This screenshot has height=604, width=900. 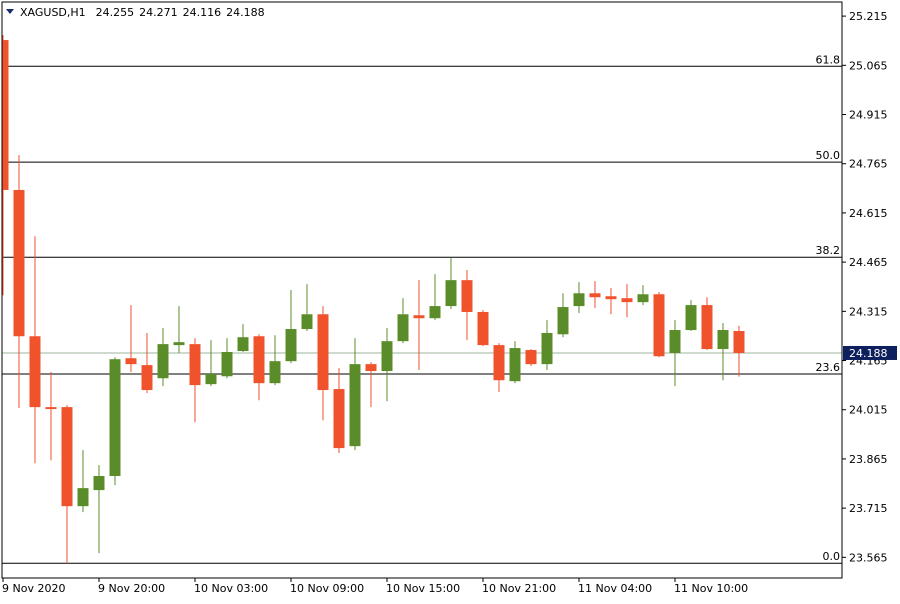 I want to click on fib-label: 38.2, so click(x=828, y=250).